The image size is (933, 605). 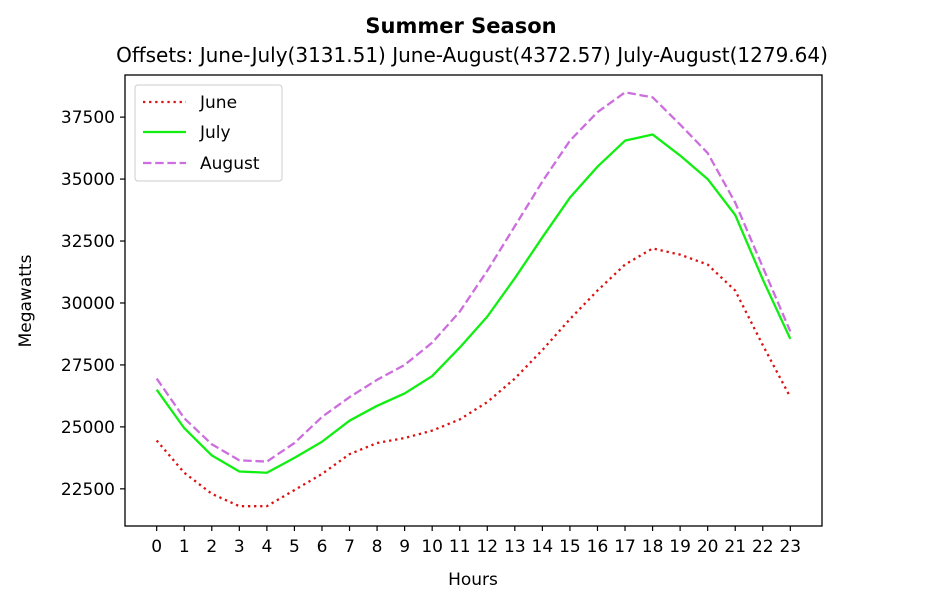 What do you see at coordinates (460, 26) in the screenshot?
I see `chart-title: Summer Season` at bounding box center [460, 26].